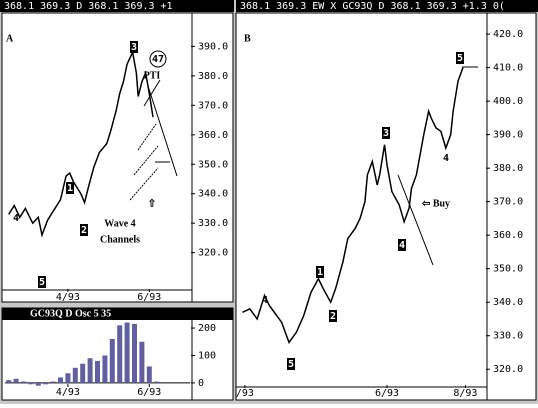 Image resolution: width=538 pixels, height=408 pixels. I want to click on y-tick-label: 100, so click(207, 355).